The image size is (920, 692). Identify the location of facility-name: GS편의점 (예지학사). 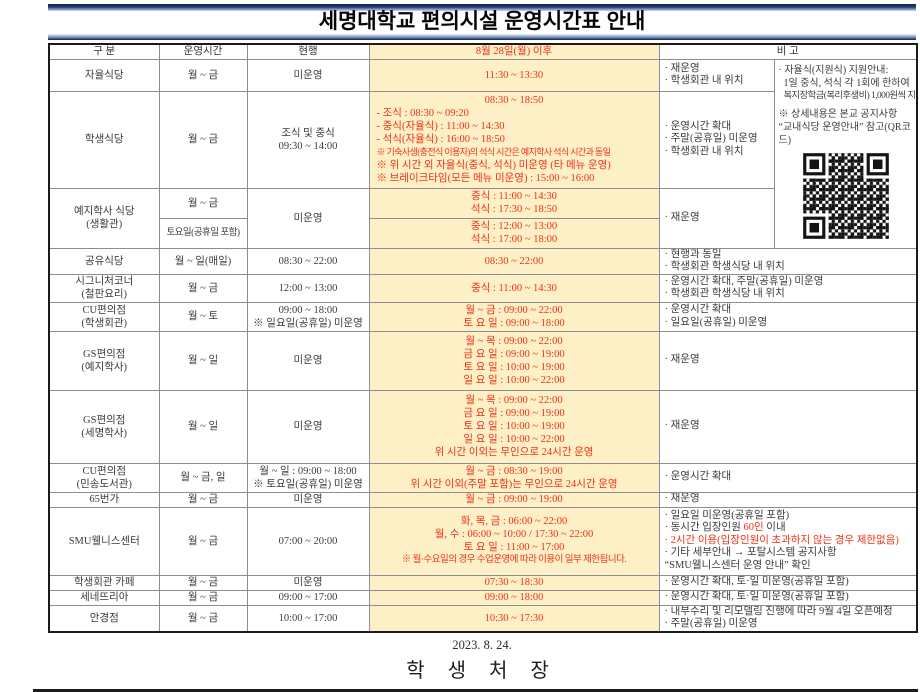
(104, 360).